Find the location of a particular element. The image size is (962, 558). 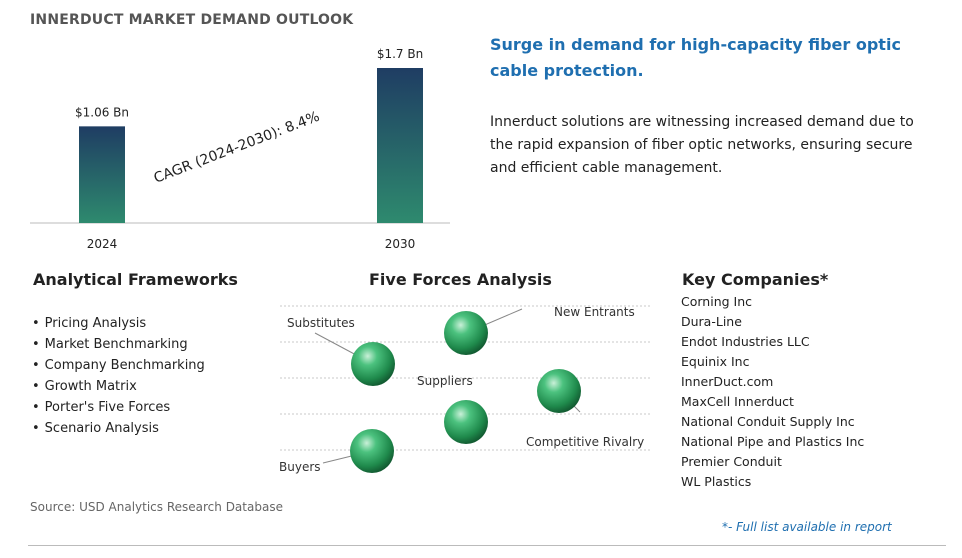

label-substitutes: Substitutes is located at coordinates (321, 323).